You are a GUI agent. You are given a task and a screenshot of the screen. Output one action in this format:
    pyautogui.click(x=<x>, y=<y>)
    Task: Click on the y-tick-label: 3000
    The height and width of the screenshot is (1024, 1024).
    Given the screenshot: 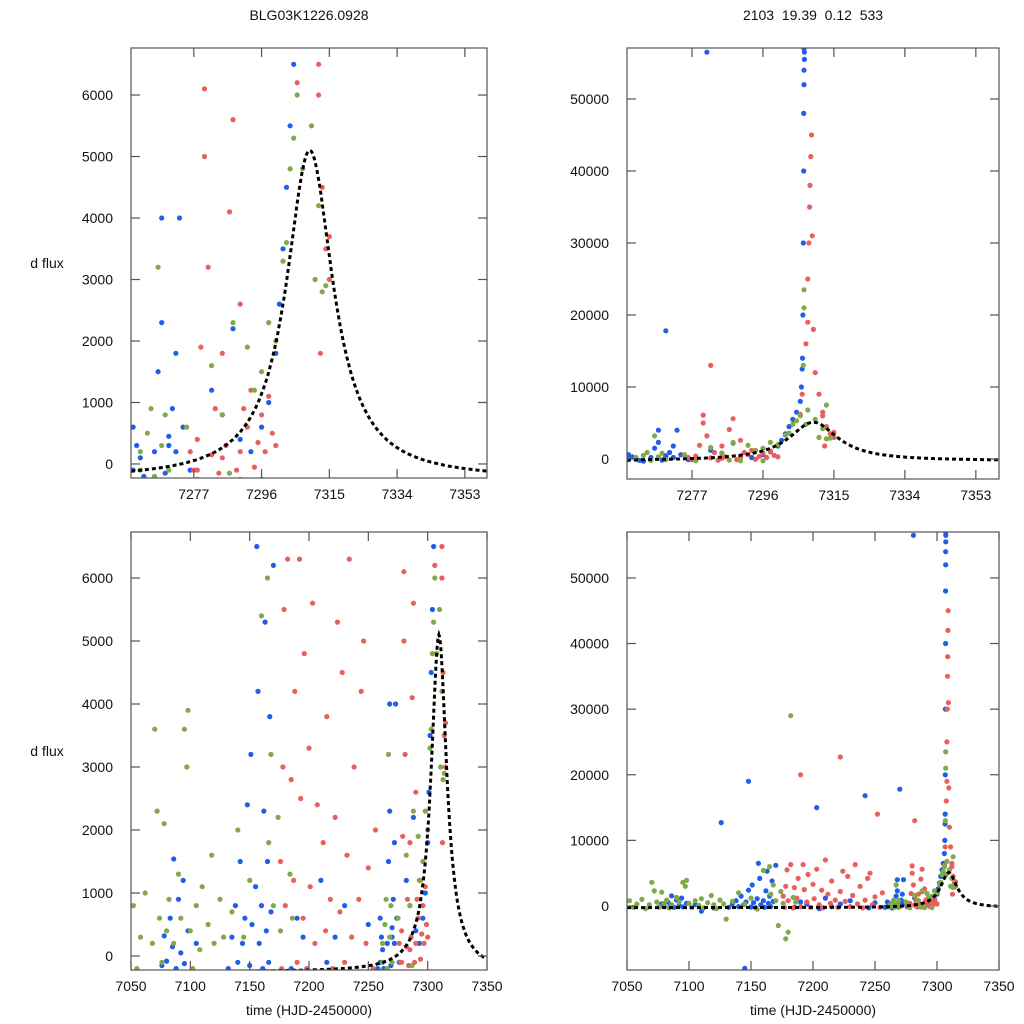 What is the action you would take?
    pyautogui.click(x=97, y=280)
    